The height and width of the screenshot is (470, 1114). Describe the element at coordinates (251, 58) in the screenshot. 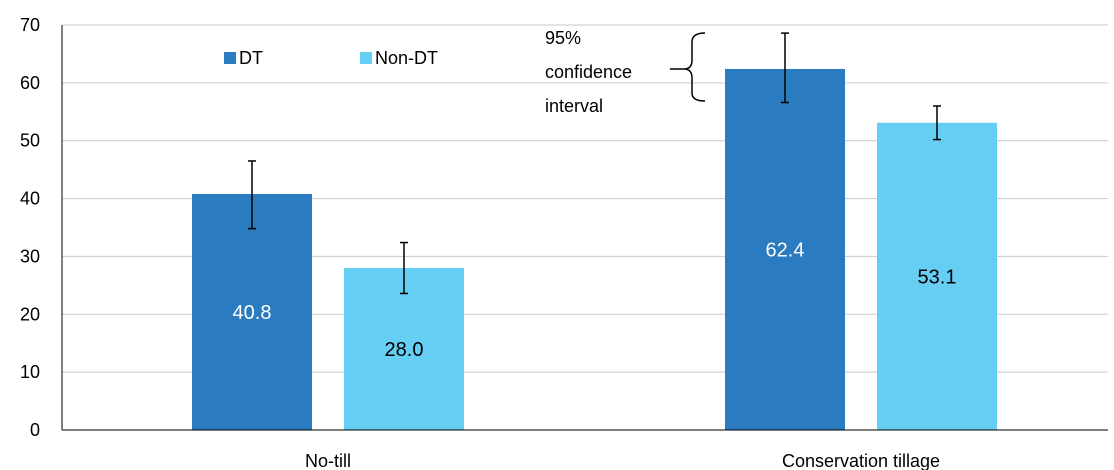

I see `legend-label: DT` at that location.